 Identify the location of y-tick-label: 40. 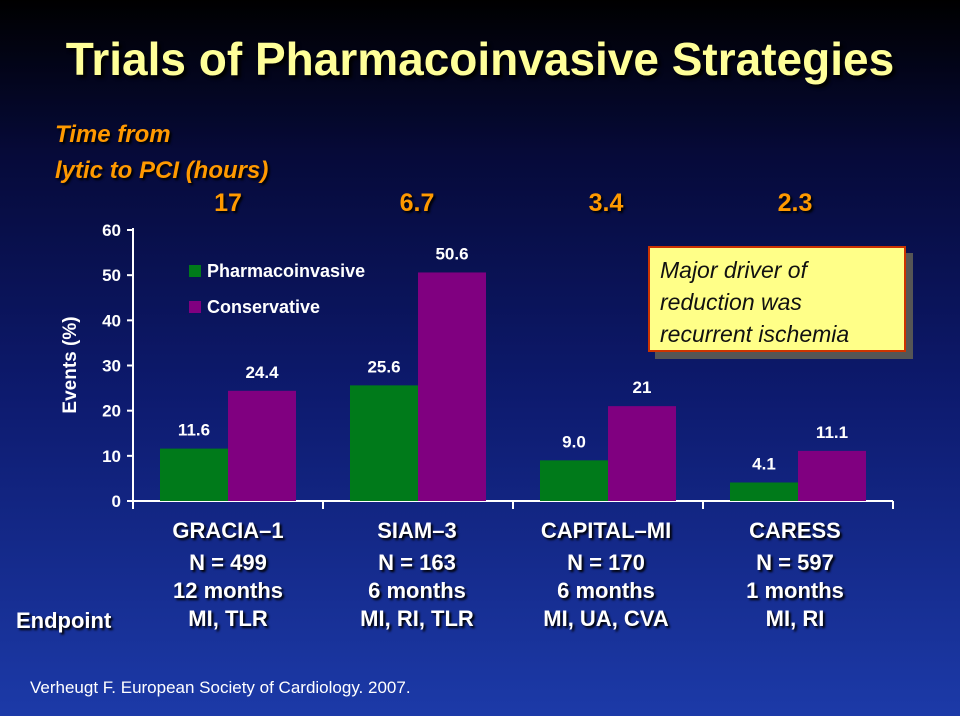
(111, 320).